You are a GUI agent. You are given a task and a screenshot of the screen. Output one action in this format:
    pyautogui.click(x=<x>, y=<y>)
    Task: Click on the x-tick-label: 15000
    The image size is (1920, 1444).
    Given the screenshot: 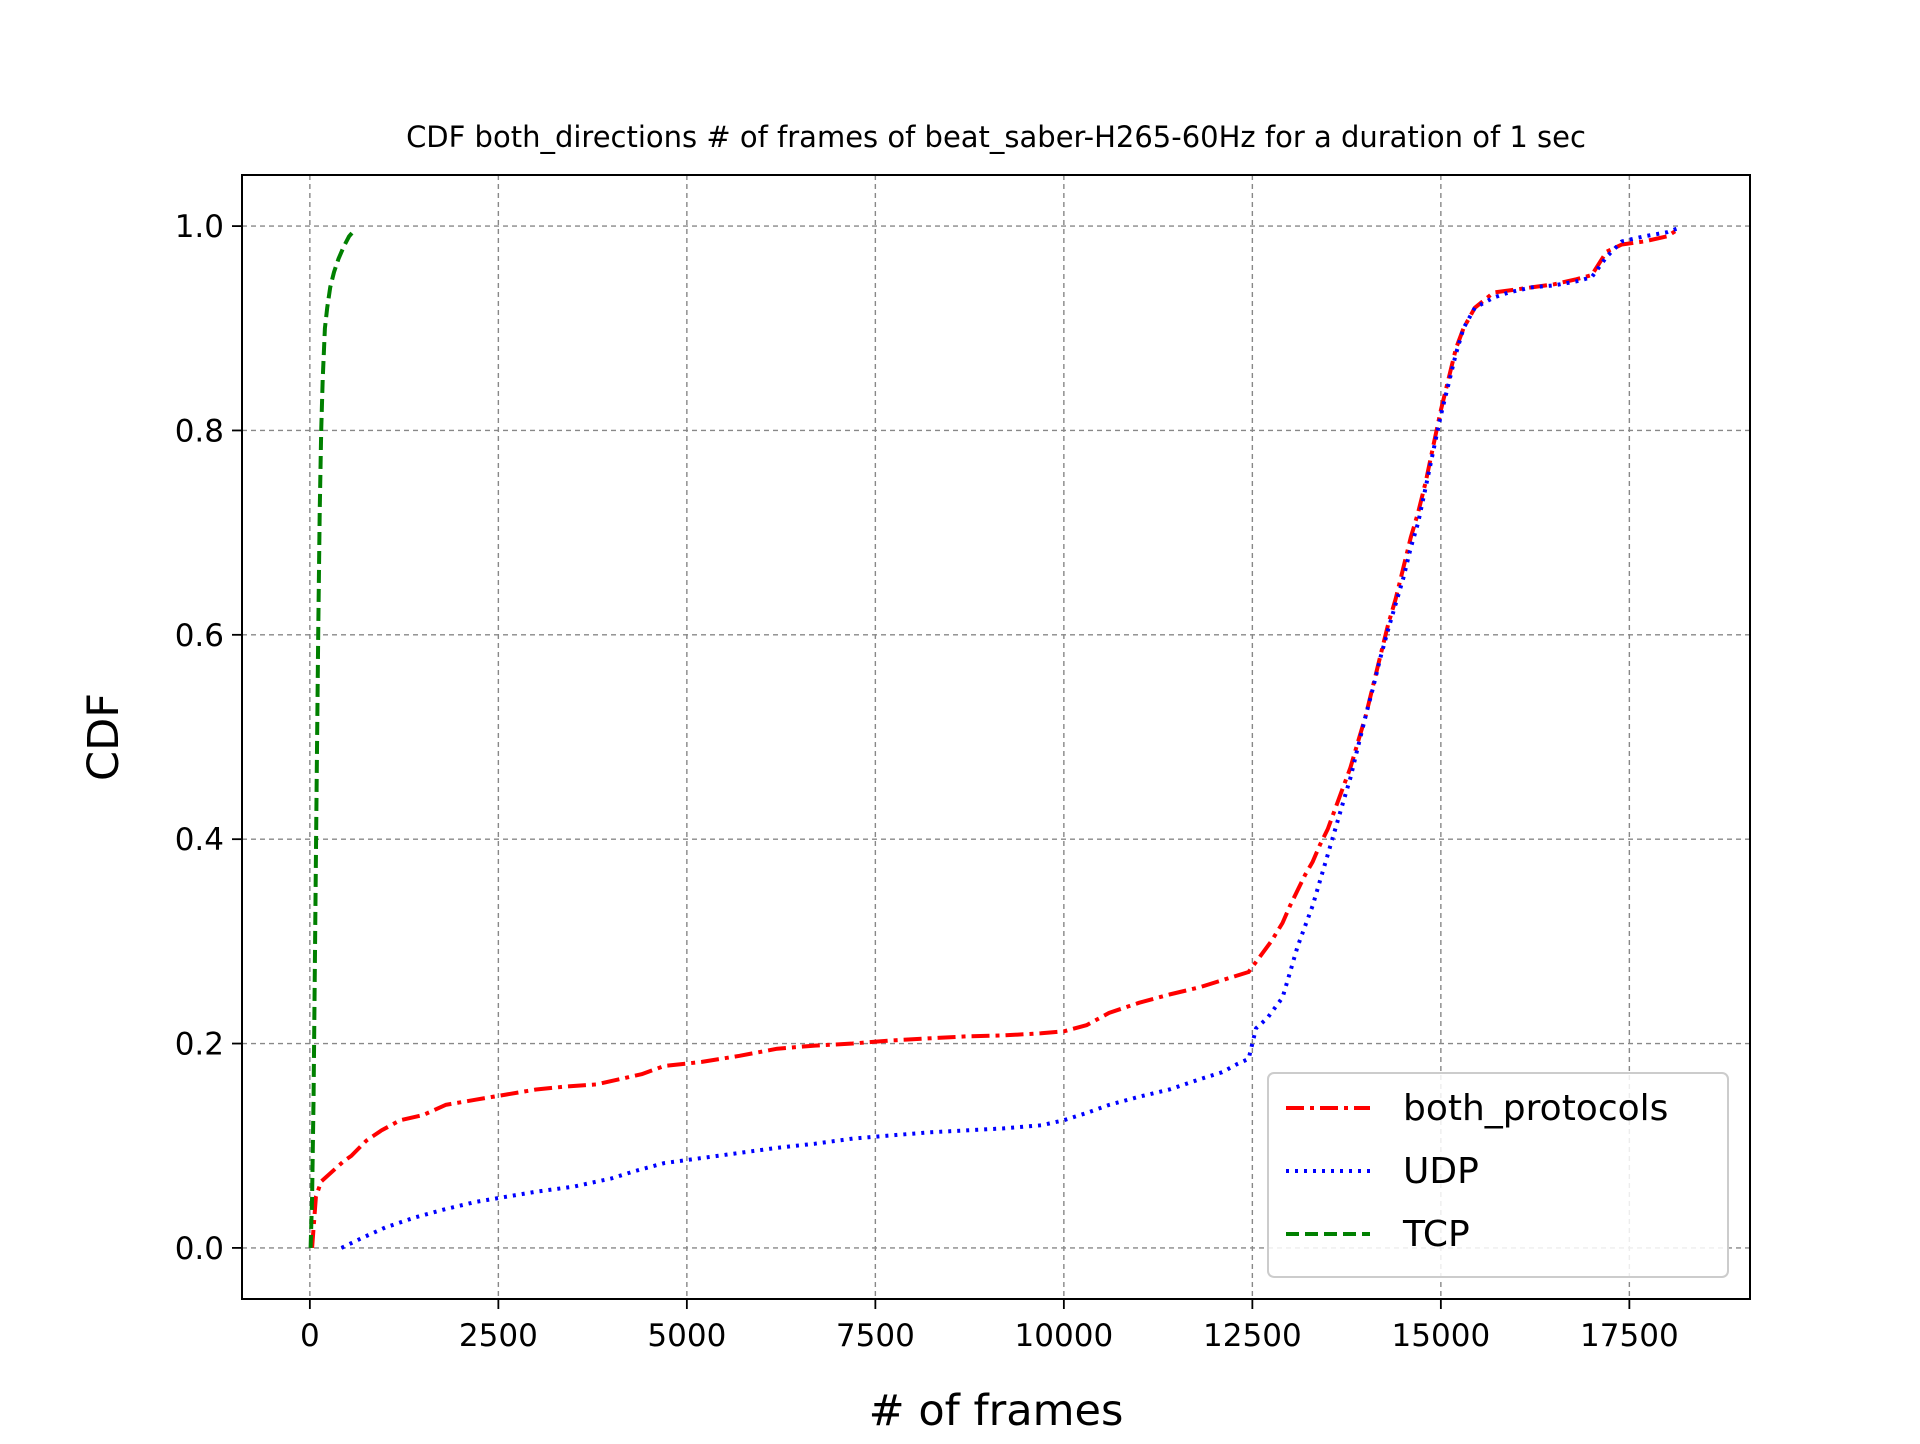 What is the action you would take?
    pyautogui.click(x=1441, y=1336)
    